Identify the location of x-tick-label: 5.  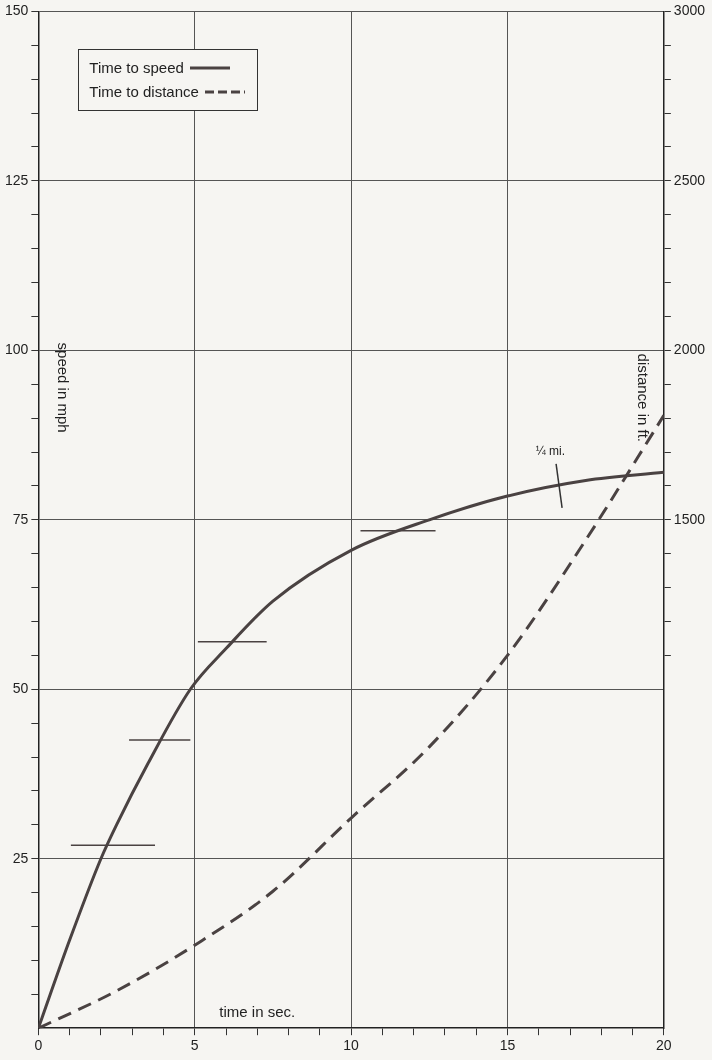
(194, 1045).